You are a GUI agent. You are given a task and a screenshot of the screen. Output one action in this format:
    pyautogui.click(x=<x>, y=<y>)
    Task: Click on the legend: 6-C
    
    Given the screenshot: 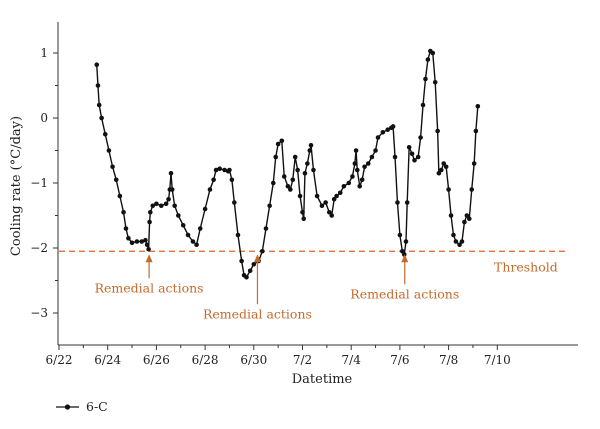 What is the action you would take?
    pyautogui.click(x=82, y=406)
    